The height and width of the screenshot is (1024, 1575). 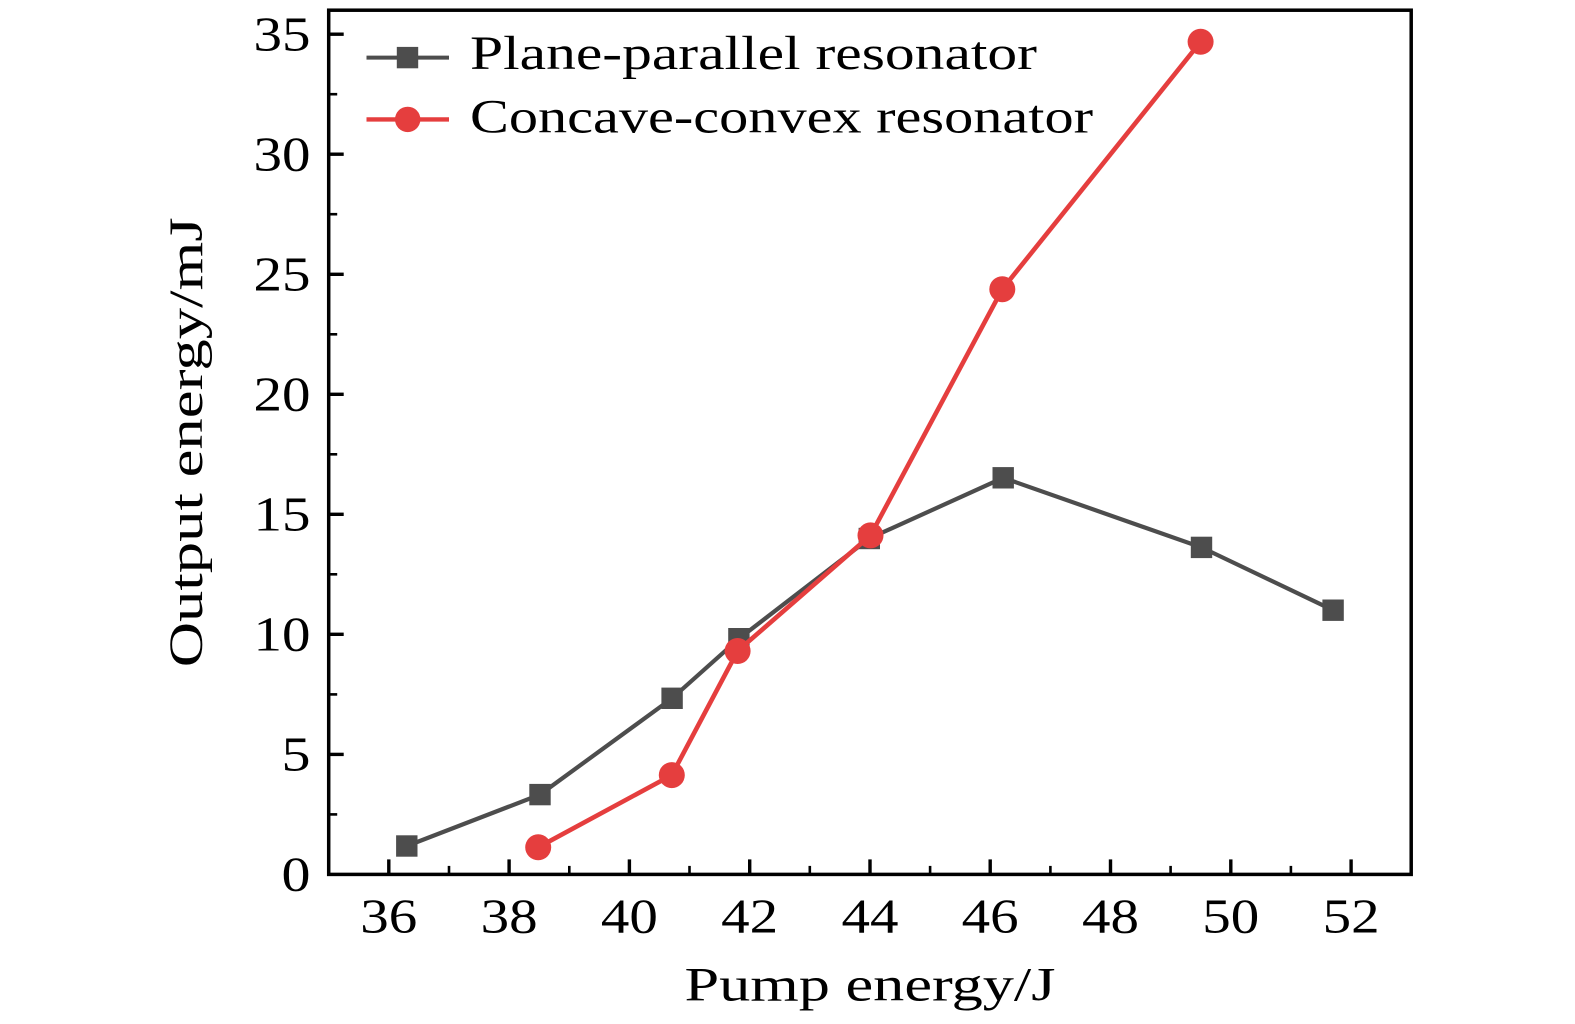 I want to click on svg-text: 5, so click(x=296, y=754).